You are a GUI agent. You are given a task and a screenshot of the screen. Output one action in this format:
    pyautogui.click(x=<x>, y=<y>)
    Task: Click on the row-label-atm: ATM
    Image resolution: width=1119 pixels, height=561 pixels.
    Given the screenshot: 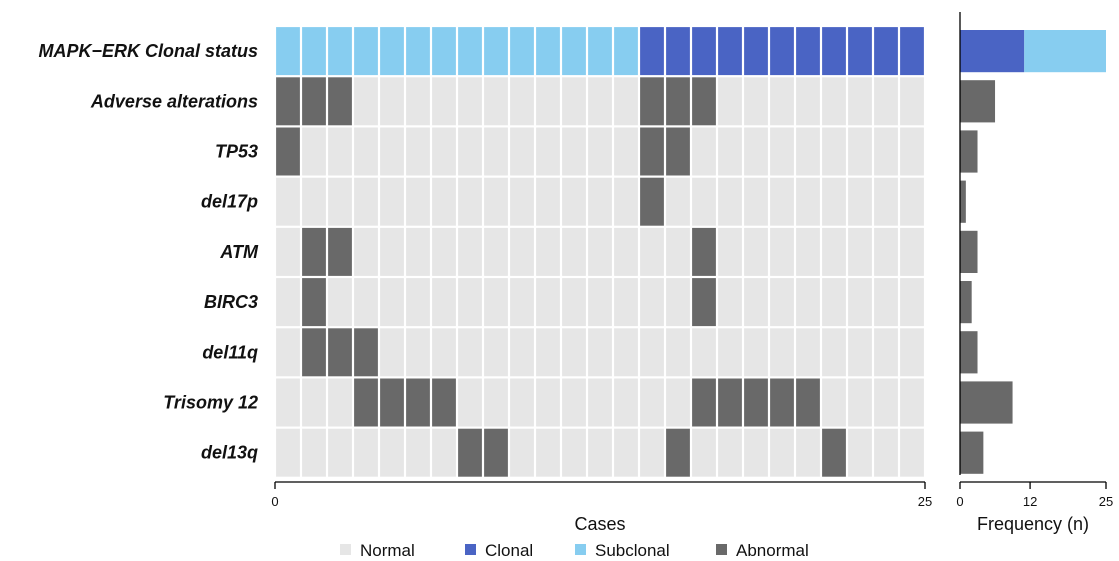 What is the action you would take?
    pyautogui.click(x=239, y=252)
    